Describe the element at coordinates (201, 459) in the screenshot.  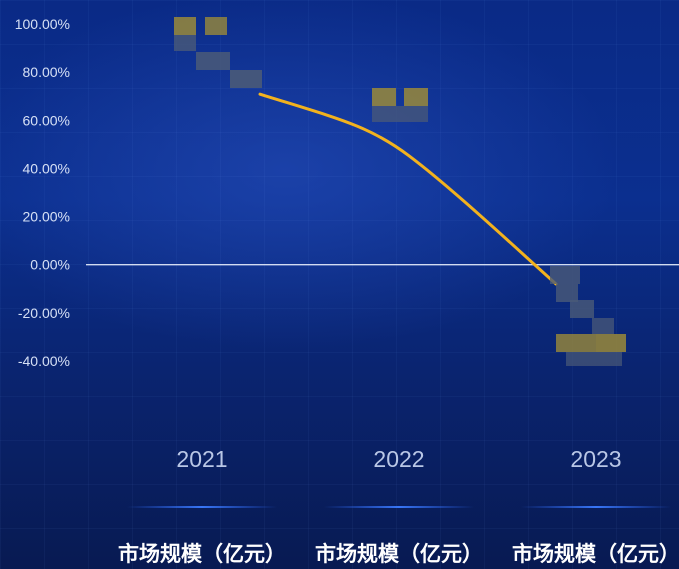
I see `x-tick-label: 2021` at that location.